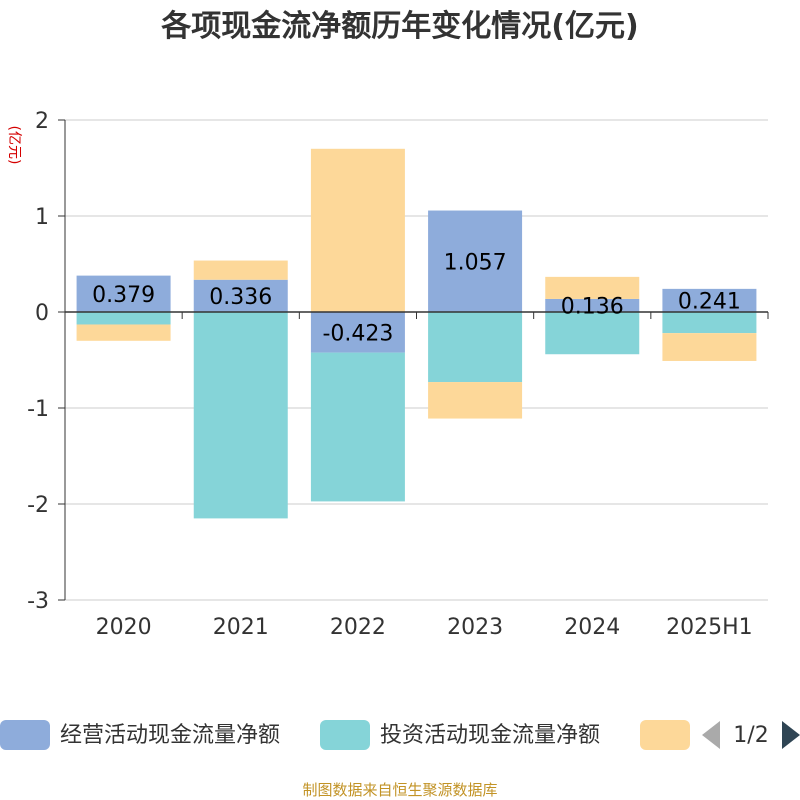 This screenshot has width=800, height=800. Describe the element at coordinates (592, 627) in the screenshot. I see `x-category-label: 2024` at that location.